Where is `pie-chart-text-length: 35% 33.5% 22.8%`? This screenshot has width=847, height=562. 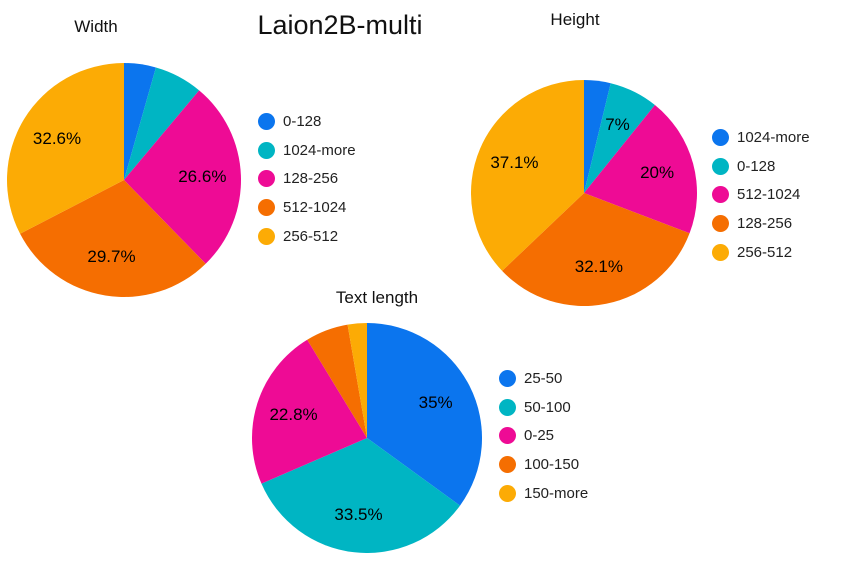
pie-chart-text-length: 35% 33.5% 22.8% is located at coordinates (367, 438).